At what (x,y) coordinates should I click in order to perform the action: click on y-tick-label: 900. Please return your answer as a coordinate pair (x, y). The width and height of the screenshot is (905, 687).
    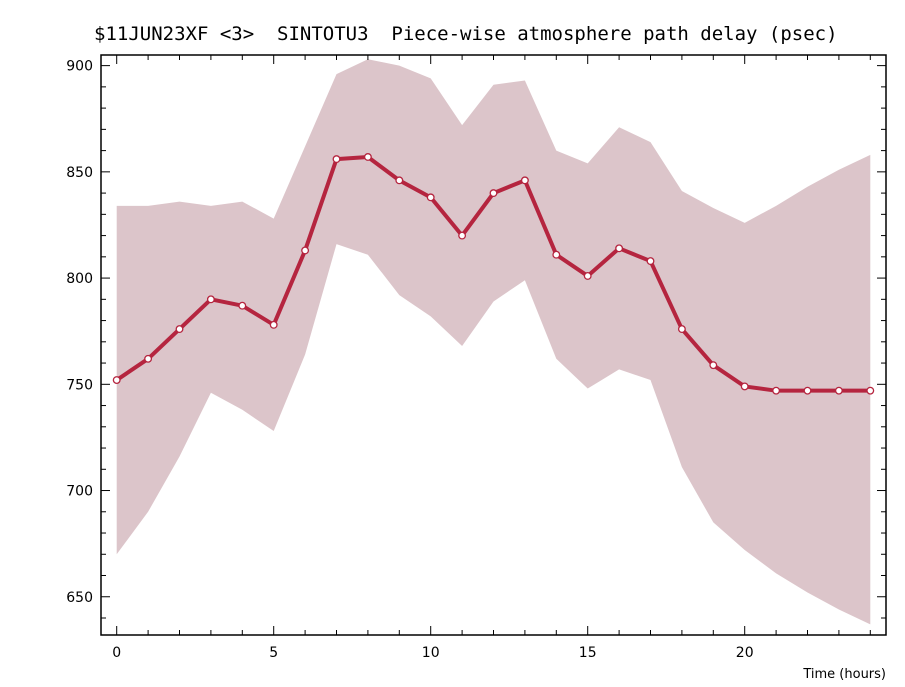
    Looking at the image, I should click on (79, 67).